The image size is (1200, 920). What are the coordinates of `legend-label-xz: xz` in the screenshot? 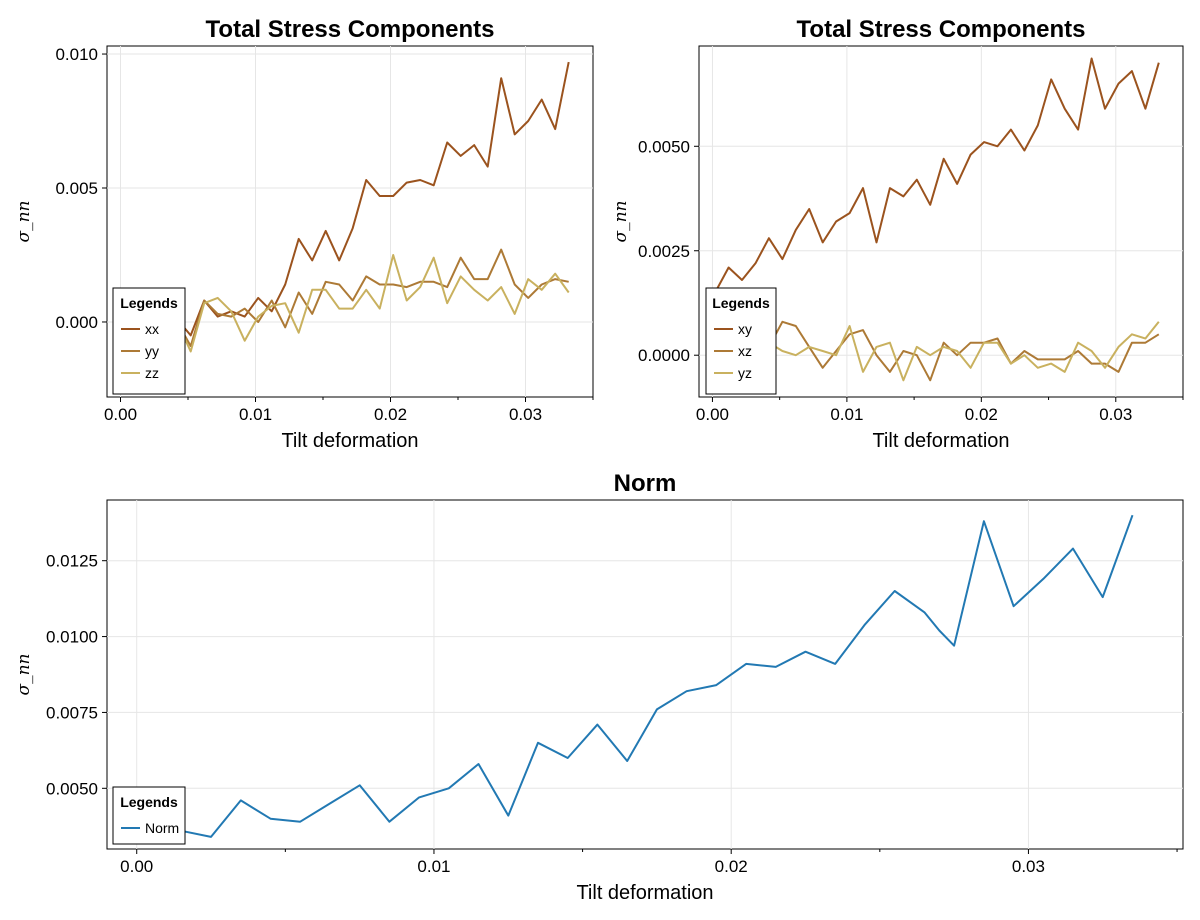 It's located at (745, 351).